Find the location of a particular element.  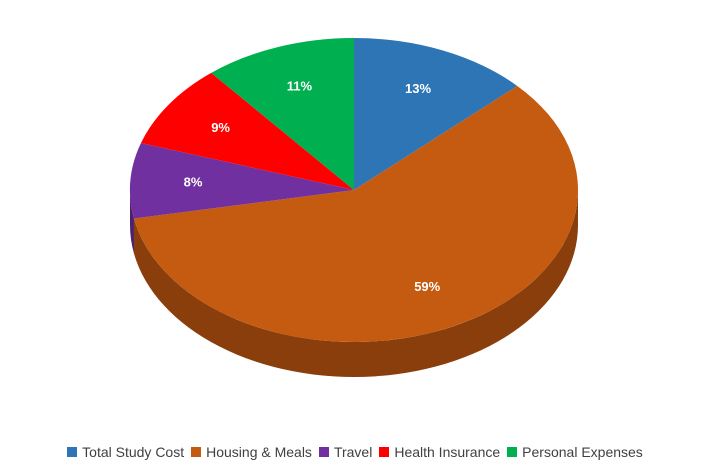

legend-item-housing-meals: Housing & Meals is located at coordinates (251, 452).